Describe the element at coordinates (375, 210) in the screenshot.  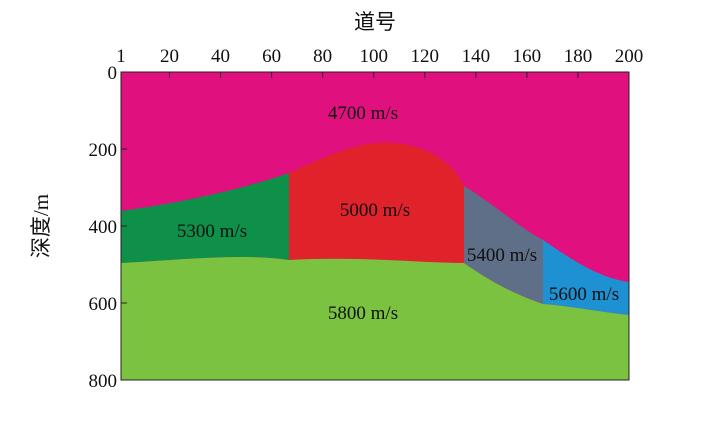
I see `region-5000-label: 5000 m/s` at that location.